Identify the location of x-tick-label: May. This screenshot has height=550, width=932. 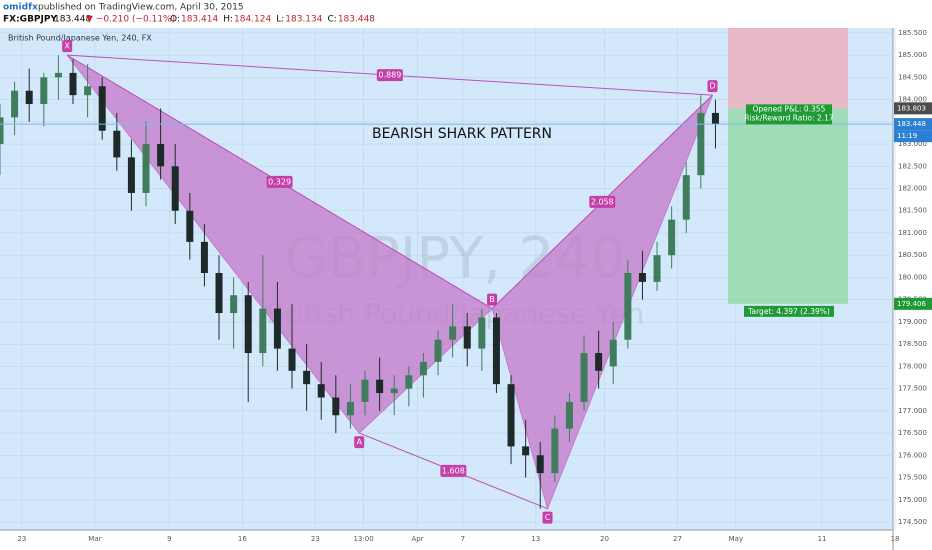
(736, 539).